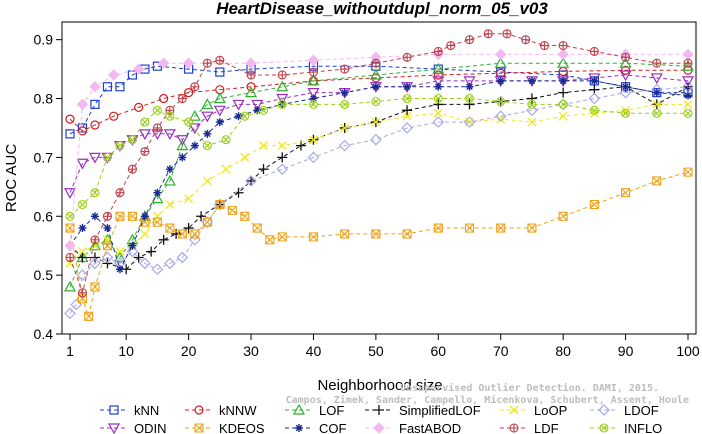  What do you see at coordinates (48, 187) in the screenshot?
I see `y-axis: 0.4 0.5 0.6 0.7 0.8 0.9` at bounding box center [48, 187].